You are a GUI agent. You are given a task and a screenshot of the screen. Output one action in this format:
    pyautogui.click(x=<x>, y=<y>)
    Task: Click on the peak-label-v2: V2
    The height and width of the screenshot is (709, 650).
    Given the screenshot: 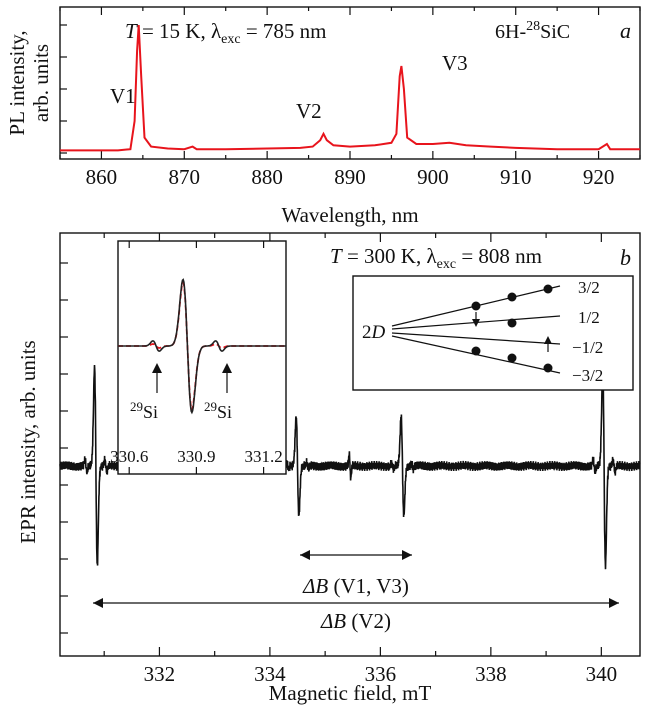 What is the action you would take?
    pyautogui.click(x=309, y=111)
    